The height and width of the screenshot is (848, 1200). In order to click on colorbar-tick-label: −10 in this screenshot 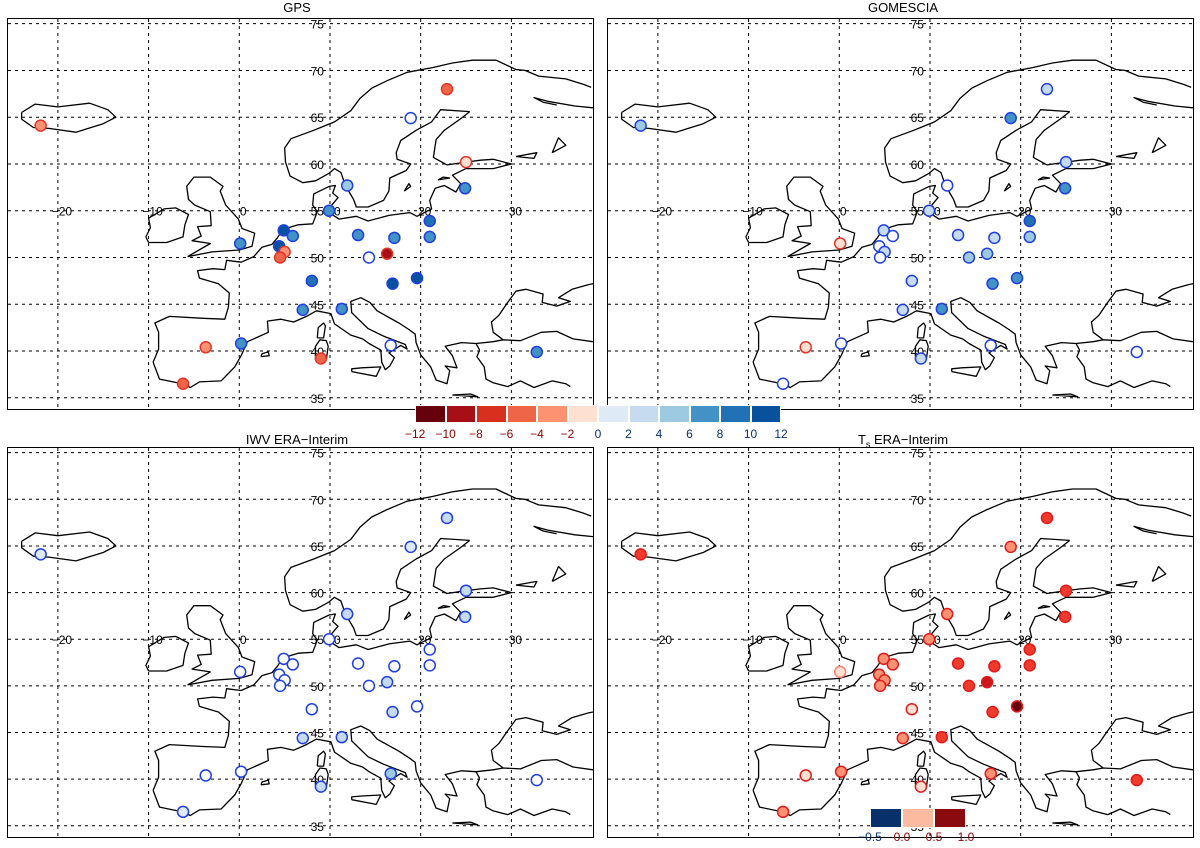, I will do `click(445, 434)`.